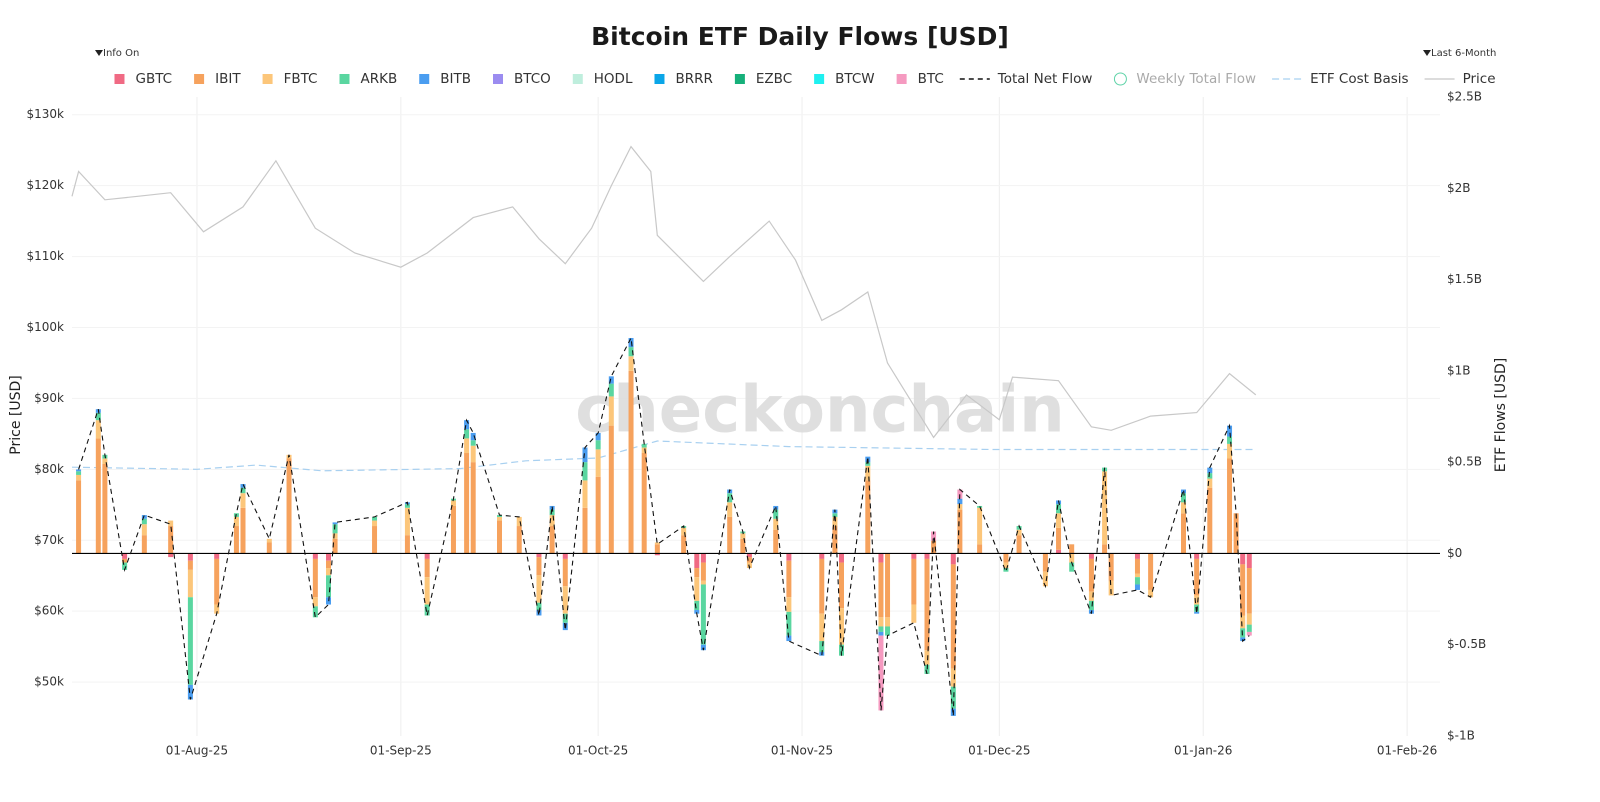  I want to click on chart-title: Bitcoin ETF Daily Flows [USD], so click(800, 36).